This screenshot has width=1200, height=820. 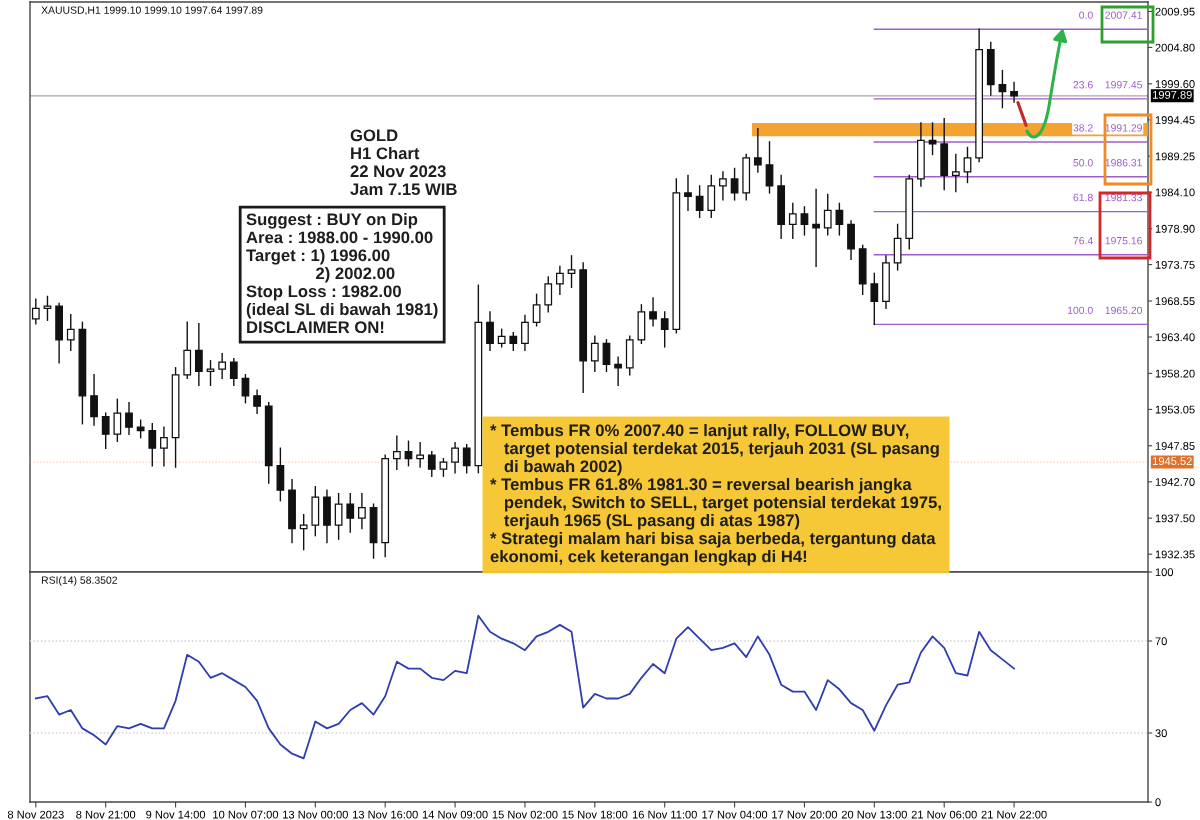 What do you see at coordinates (1175, 301) in the screenshot?
I see `y-tick-label: 1968.55` at bounding box center [1175, 301].